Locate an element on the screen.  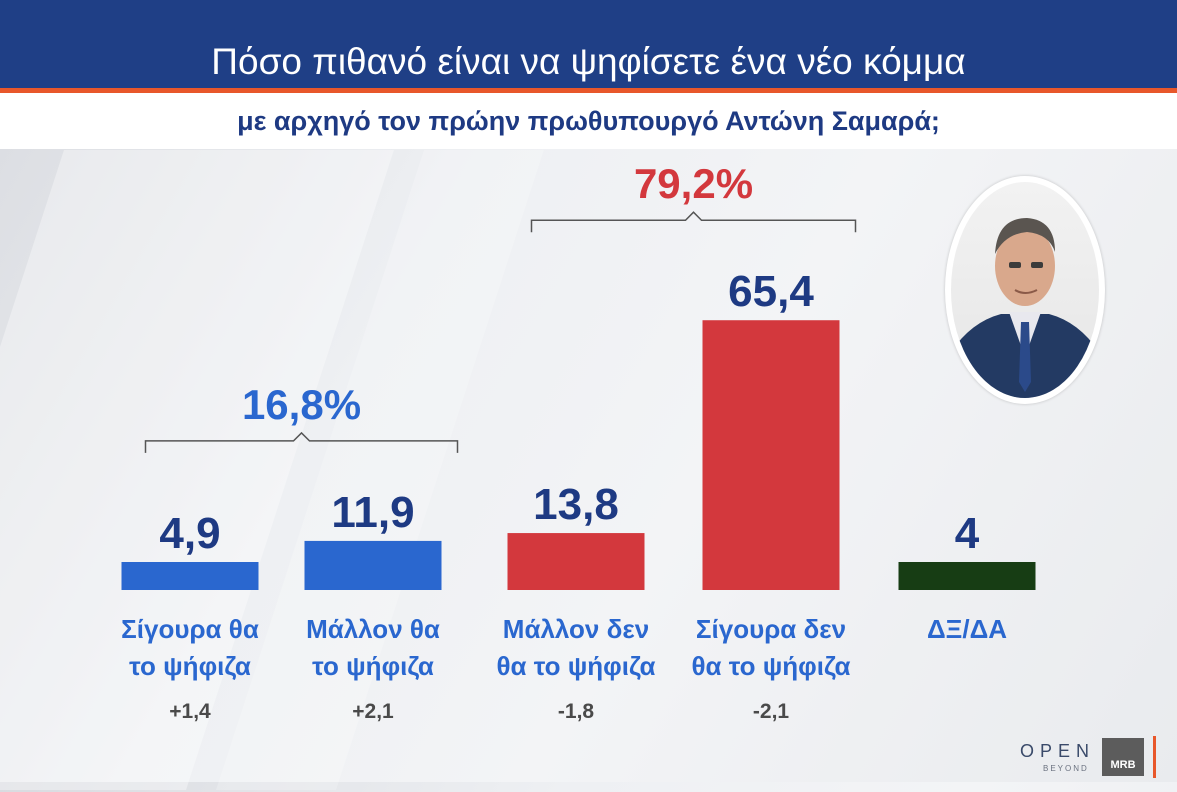
politician-photo is located at coordinates (1025, 290).